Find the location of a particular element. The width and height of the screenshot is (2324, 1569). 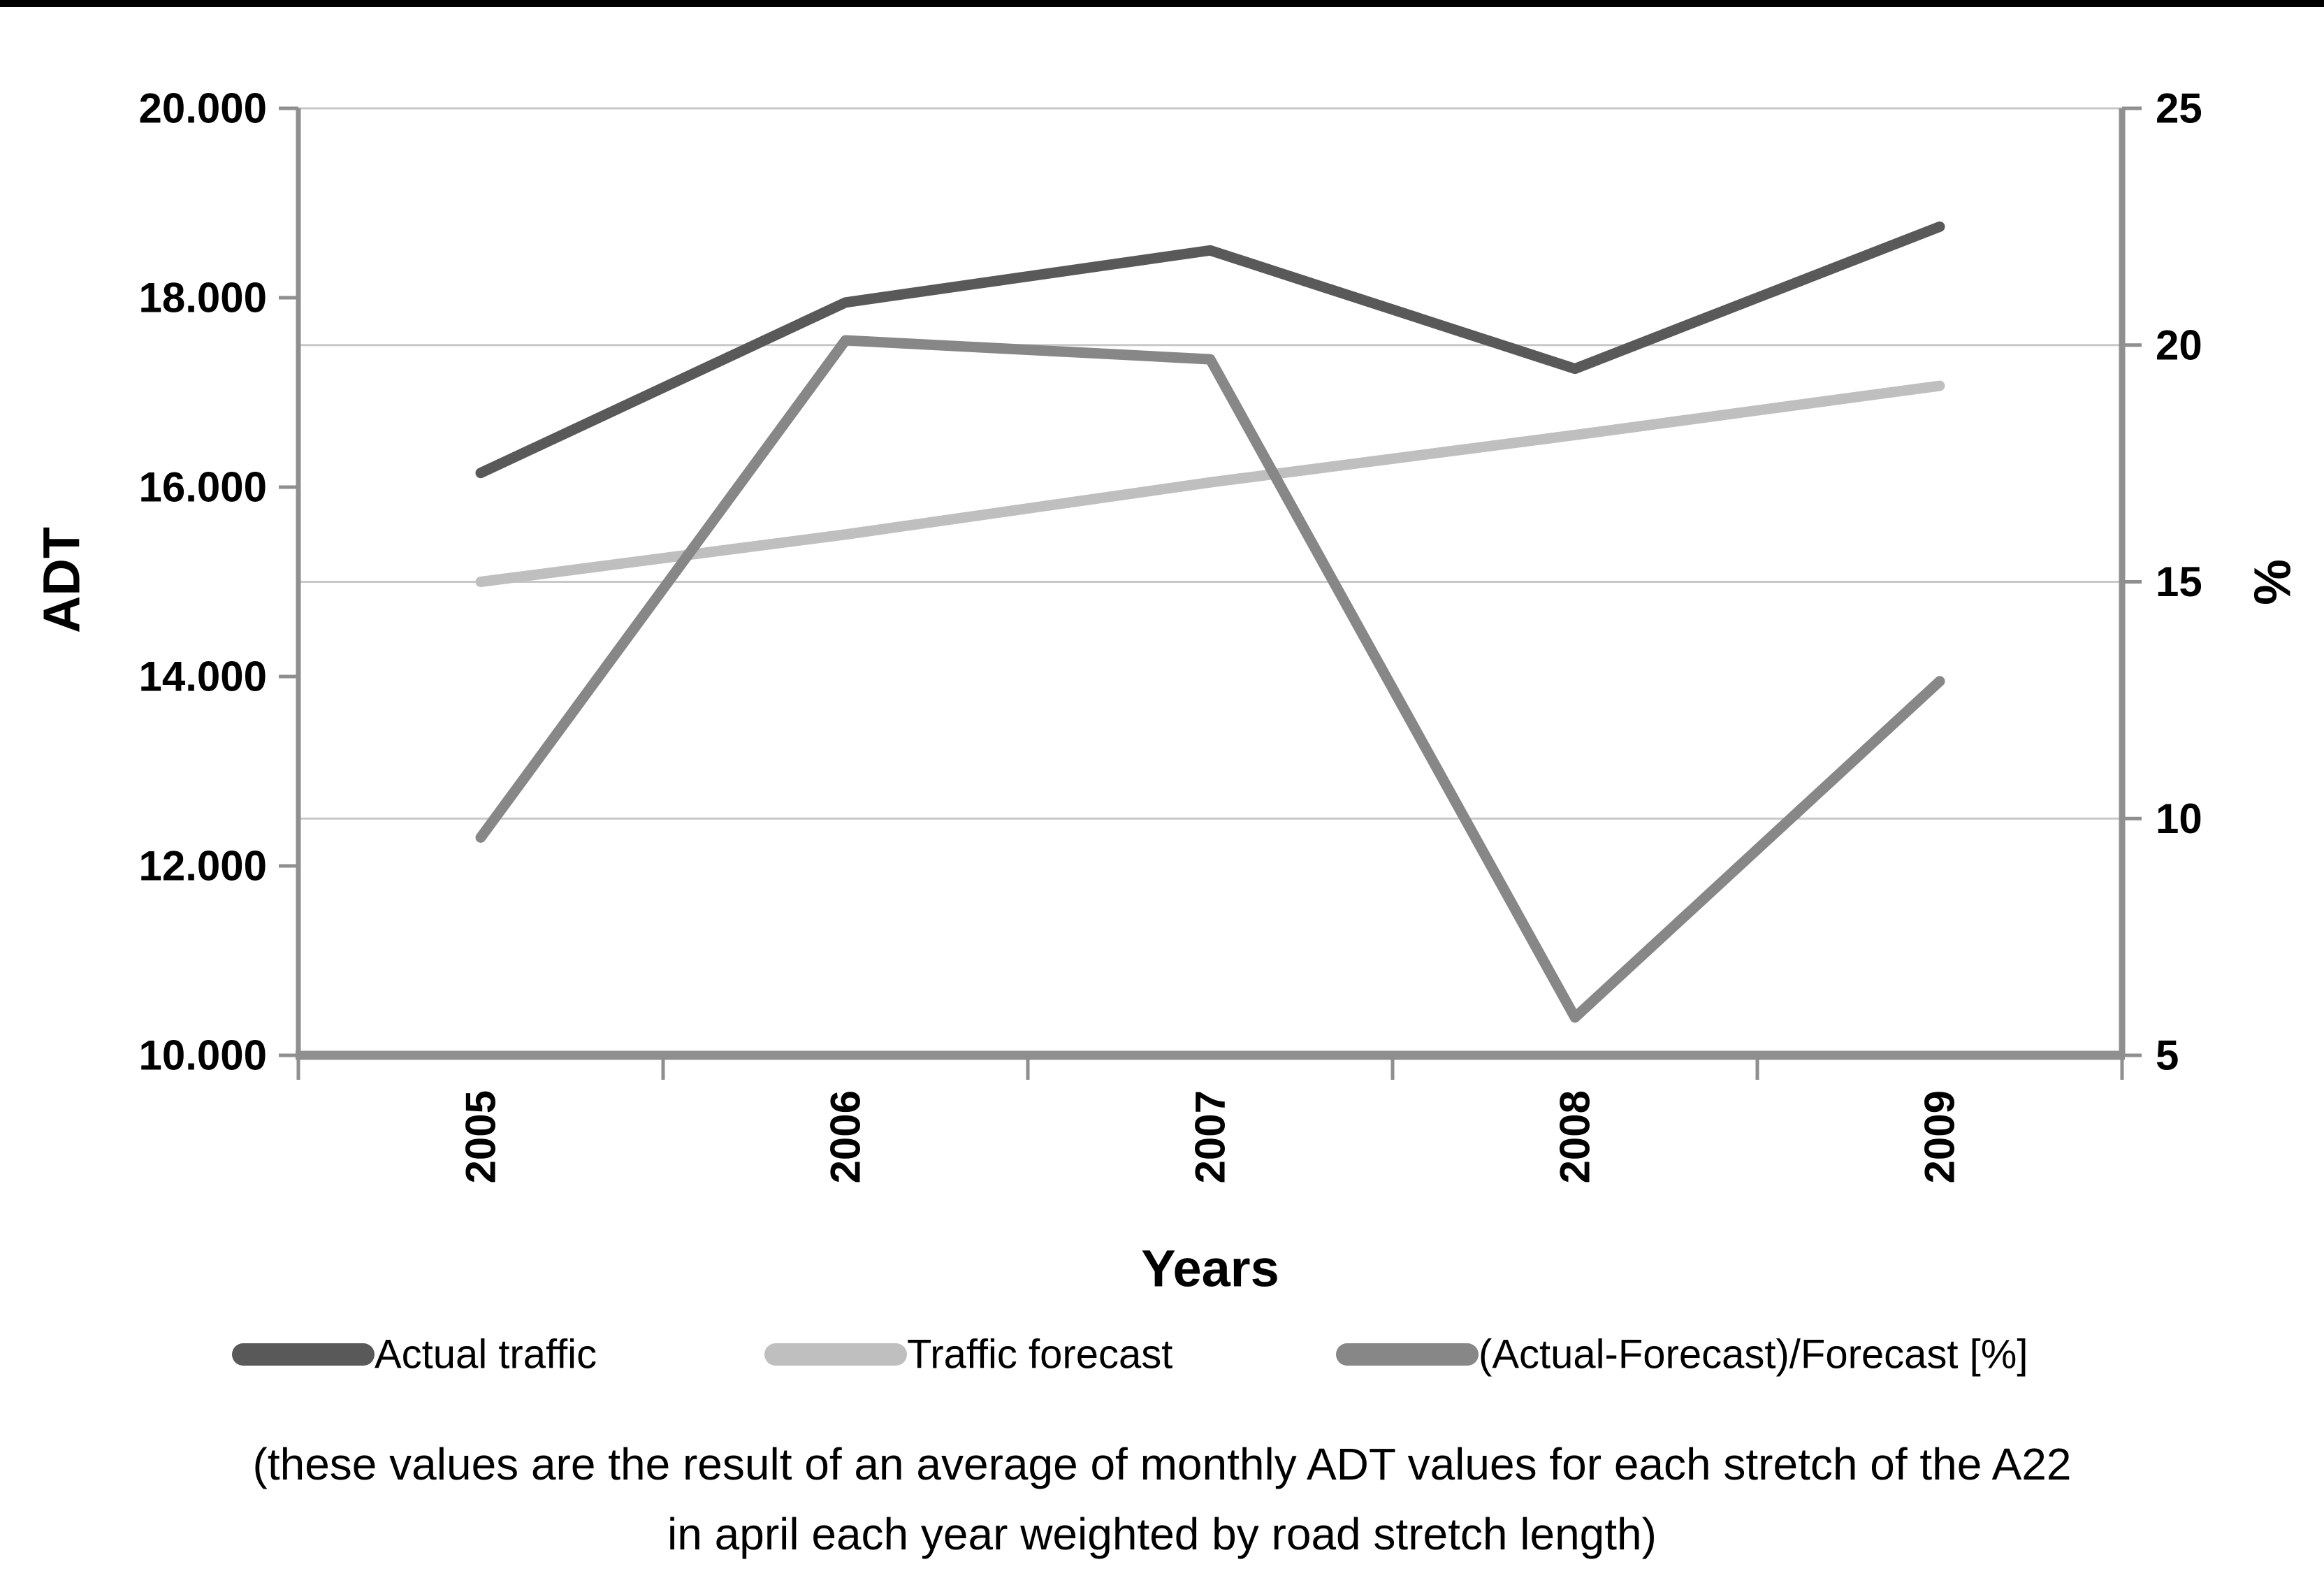

left-axis-tick-label: 18.000 is located at coordinates (202, 298).